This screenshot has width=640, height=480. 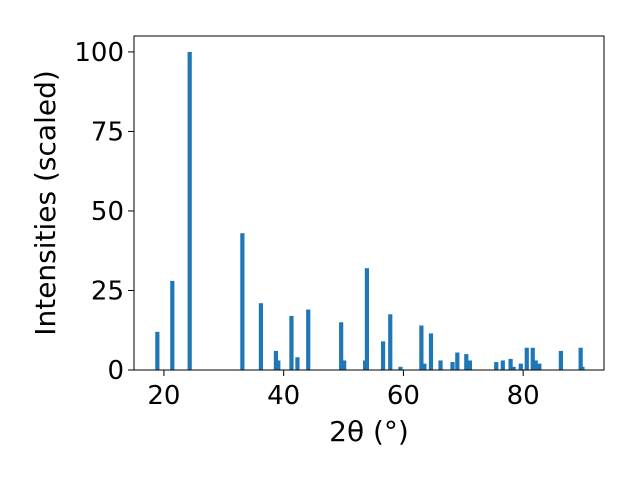 I want to click on x-tick-label: 60, so click(x=403, y=396).